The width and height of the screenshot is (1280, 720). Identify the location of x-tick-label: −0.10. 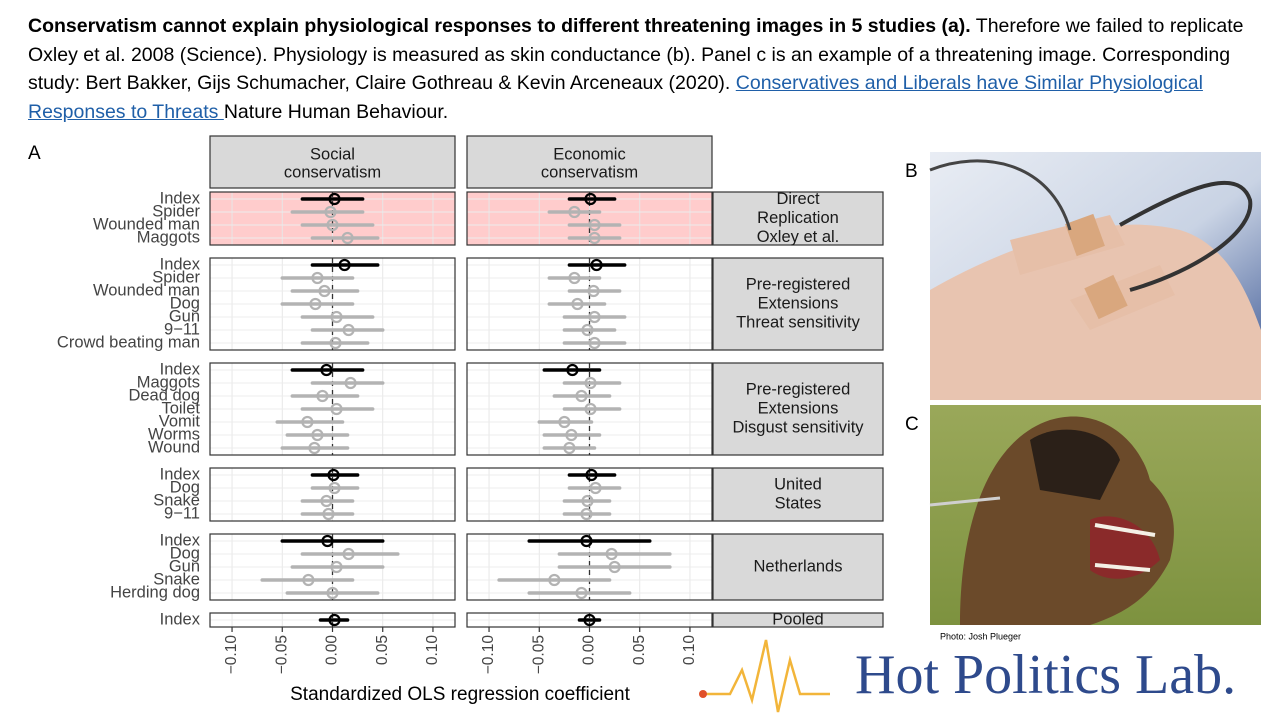
(488, 655).